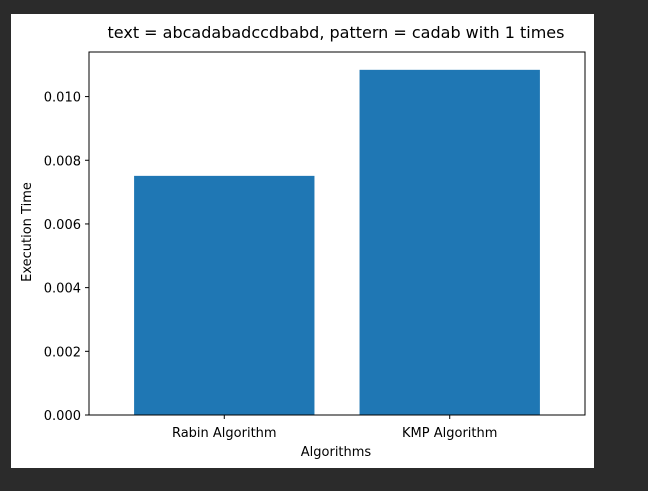  I want to click on y-tick-label: 0.004, so click(62, 289).